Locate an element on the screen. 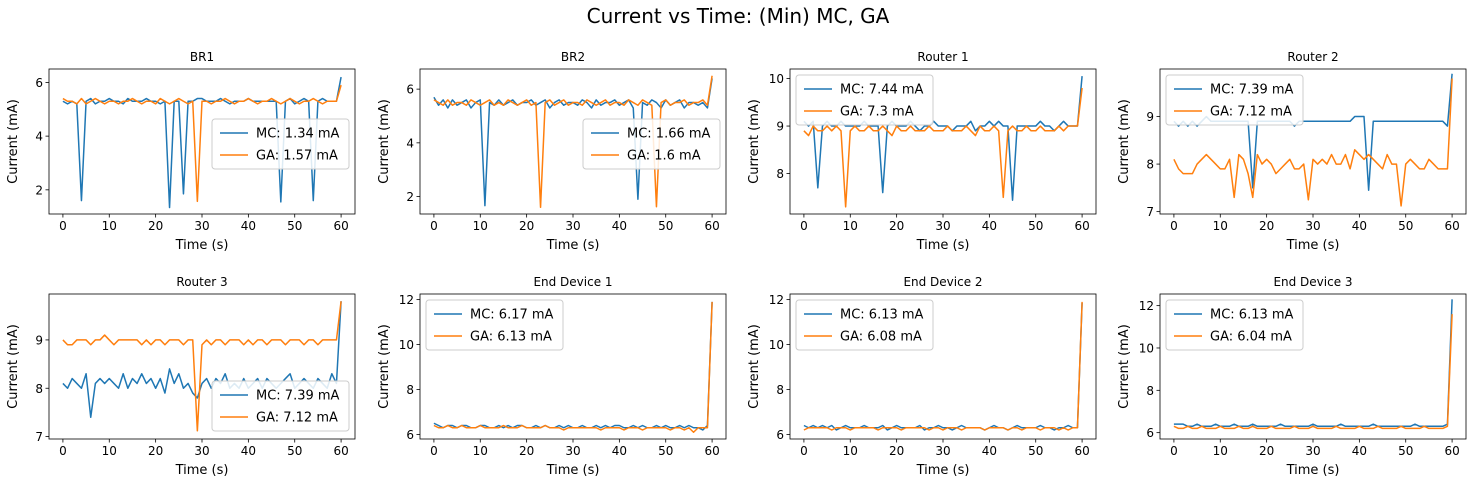  legend-label-ga: GA: 1.6 mA is located at coordinates (664, 156).